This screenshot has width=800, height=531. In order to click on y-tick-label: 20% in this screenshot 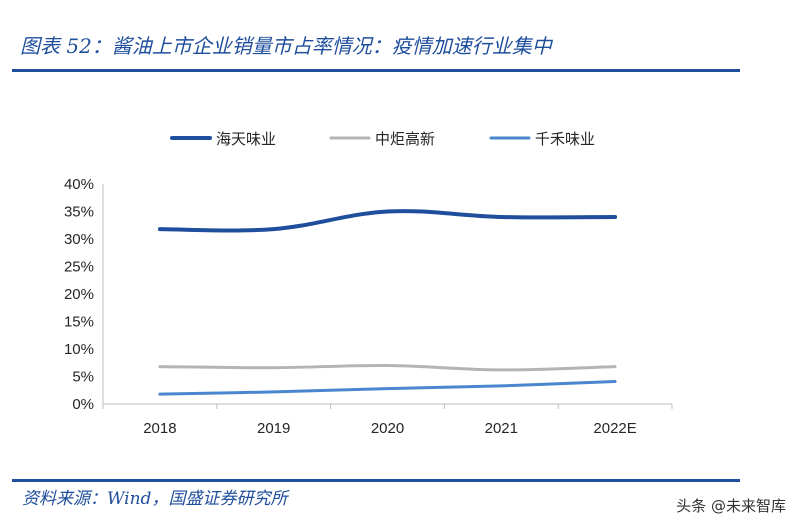, I will do `click(79, 294)`.